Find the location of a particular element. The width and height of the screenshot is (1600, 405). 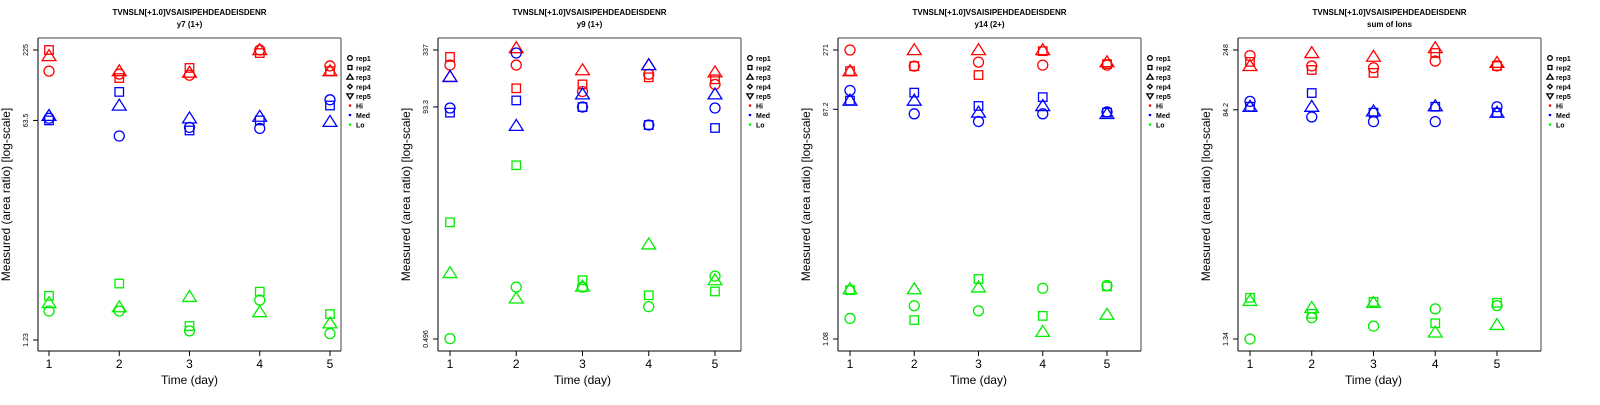

legend-dot-hi-icon is located at coordinates (750, 105).